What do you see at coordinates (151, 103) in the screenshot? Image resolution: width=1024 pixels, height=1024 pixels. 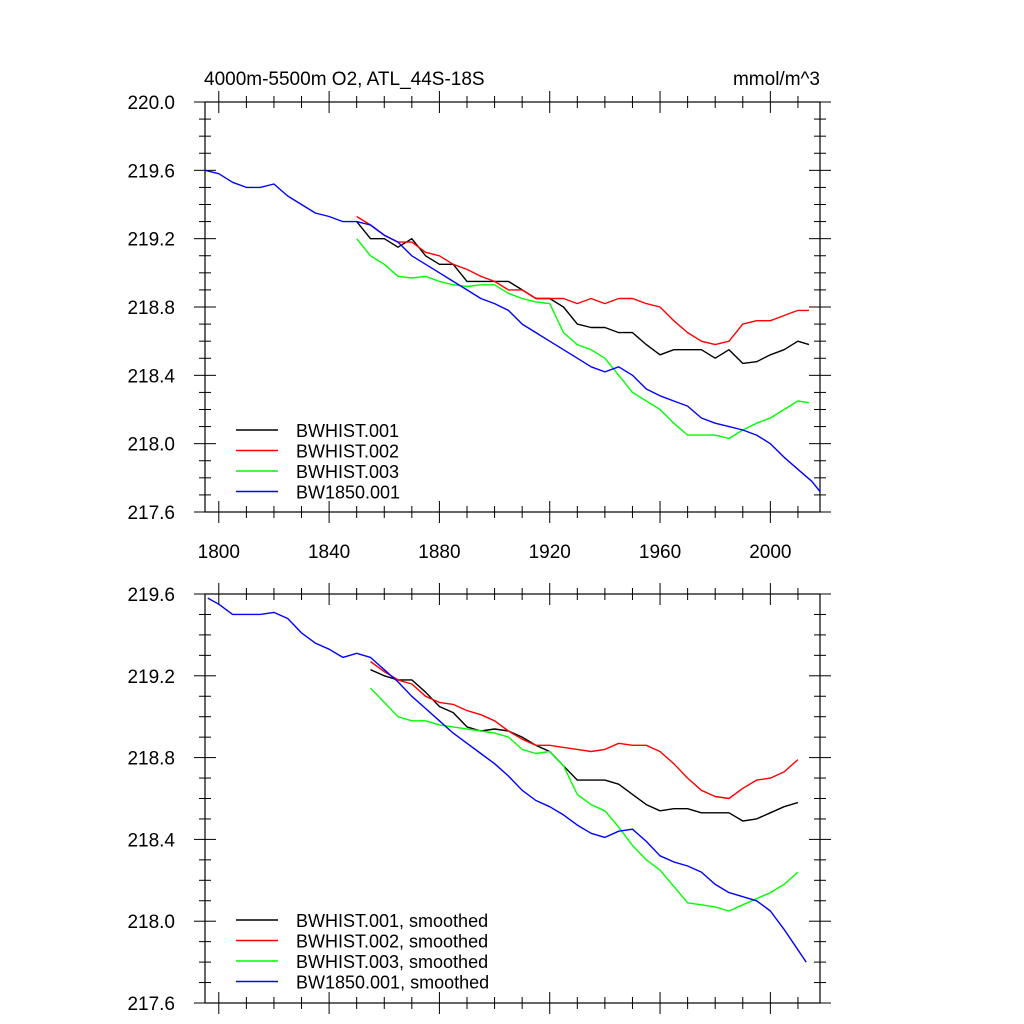 I see `top-y-tick-label: 220.0` at bounding box center [151, 103].